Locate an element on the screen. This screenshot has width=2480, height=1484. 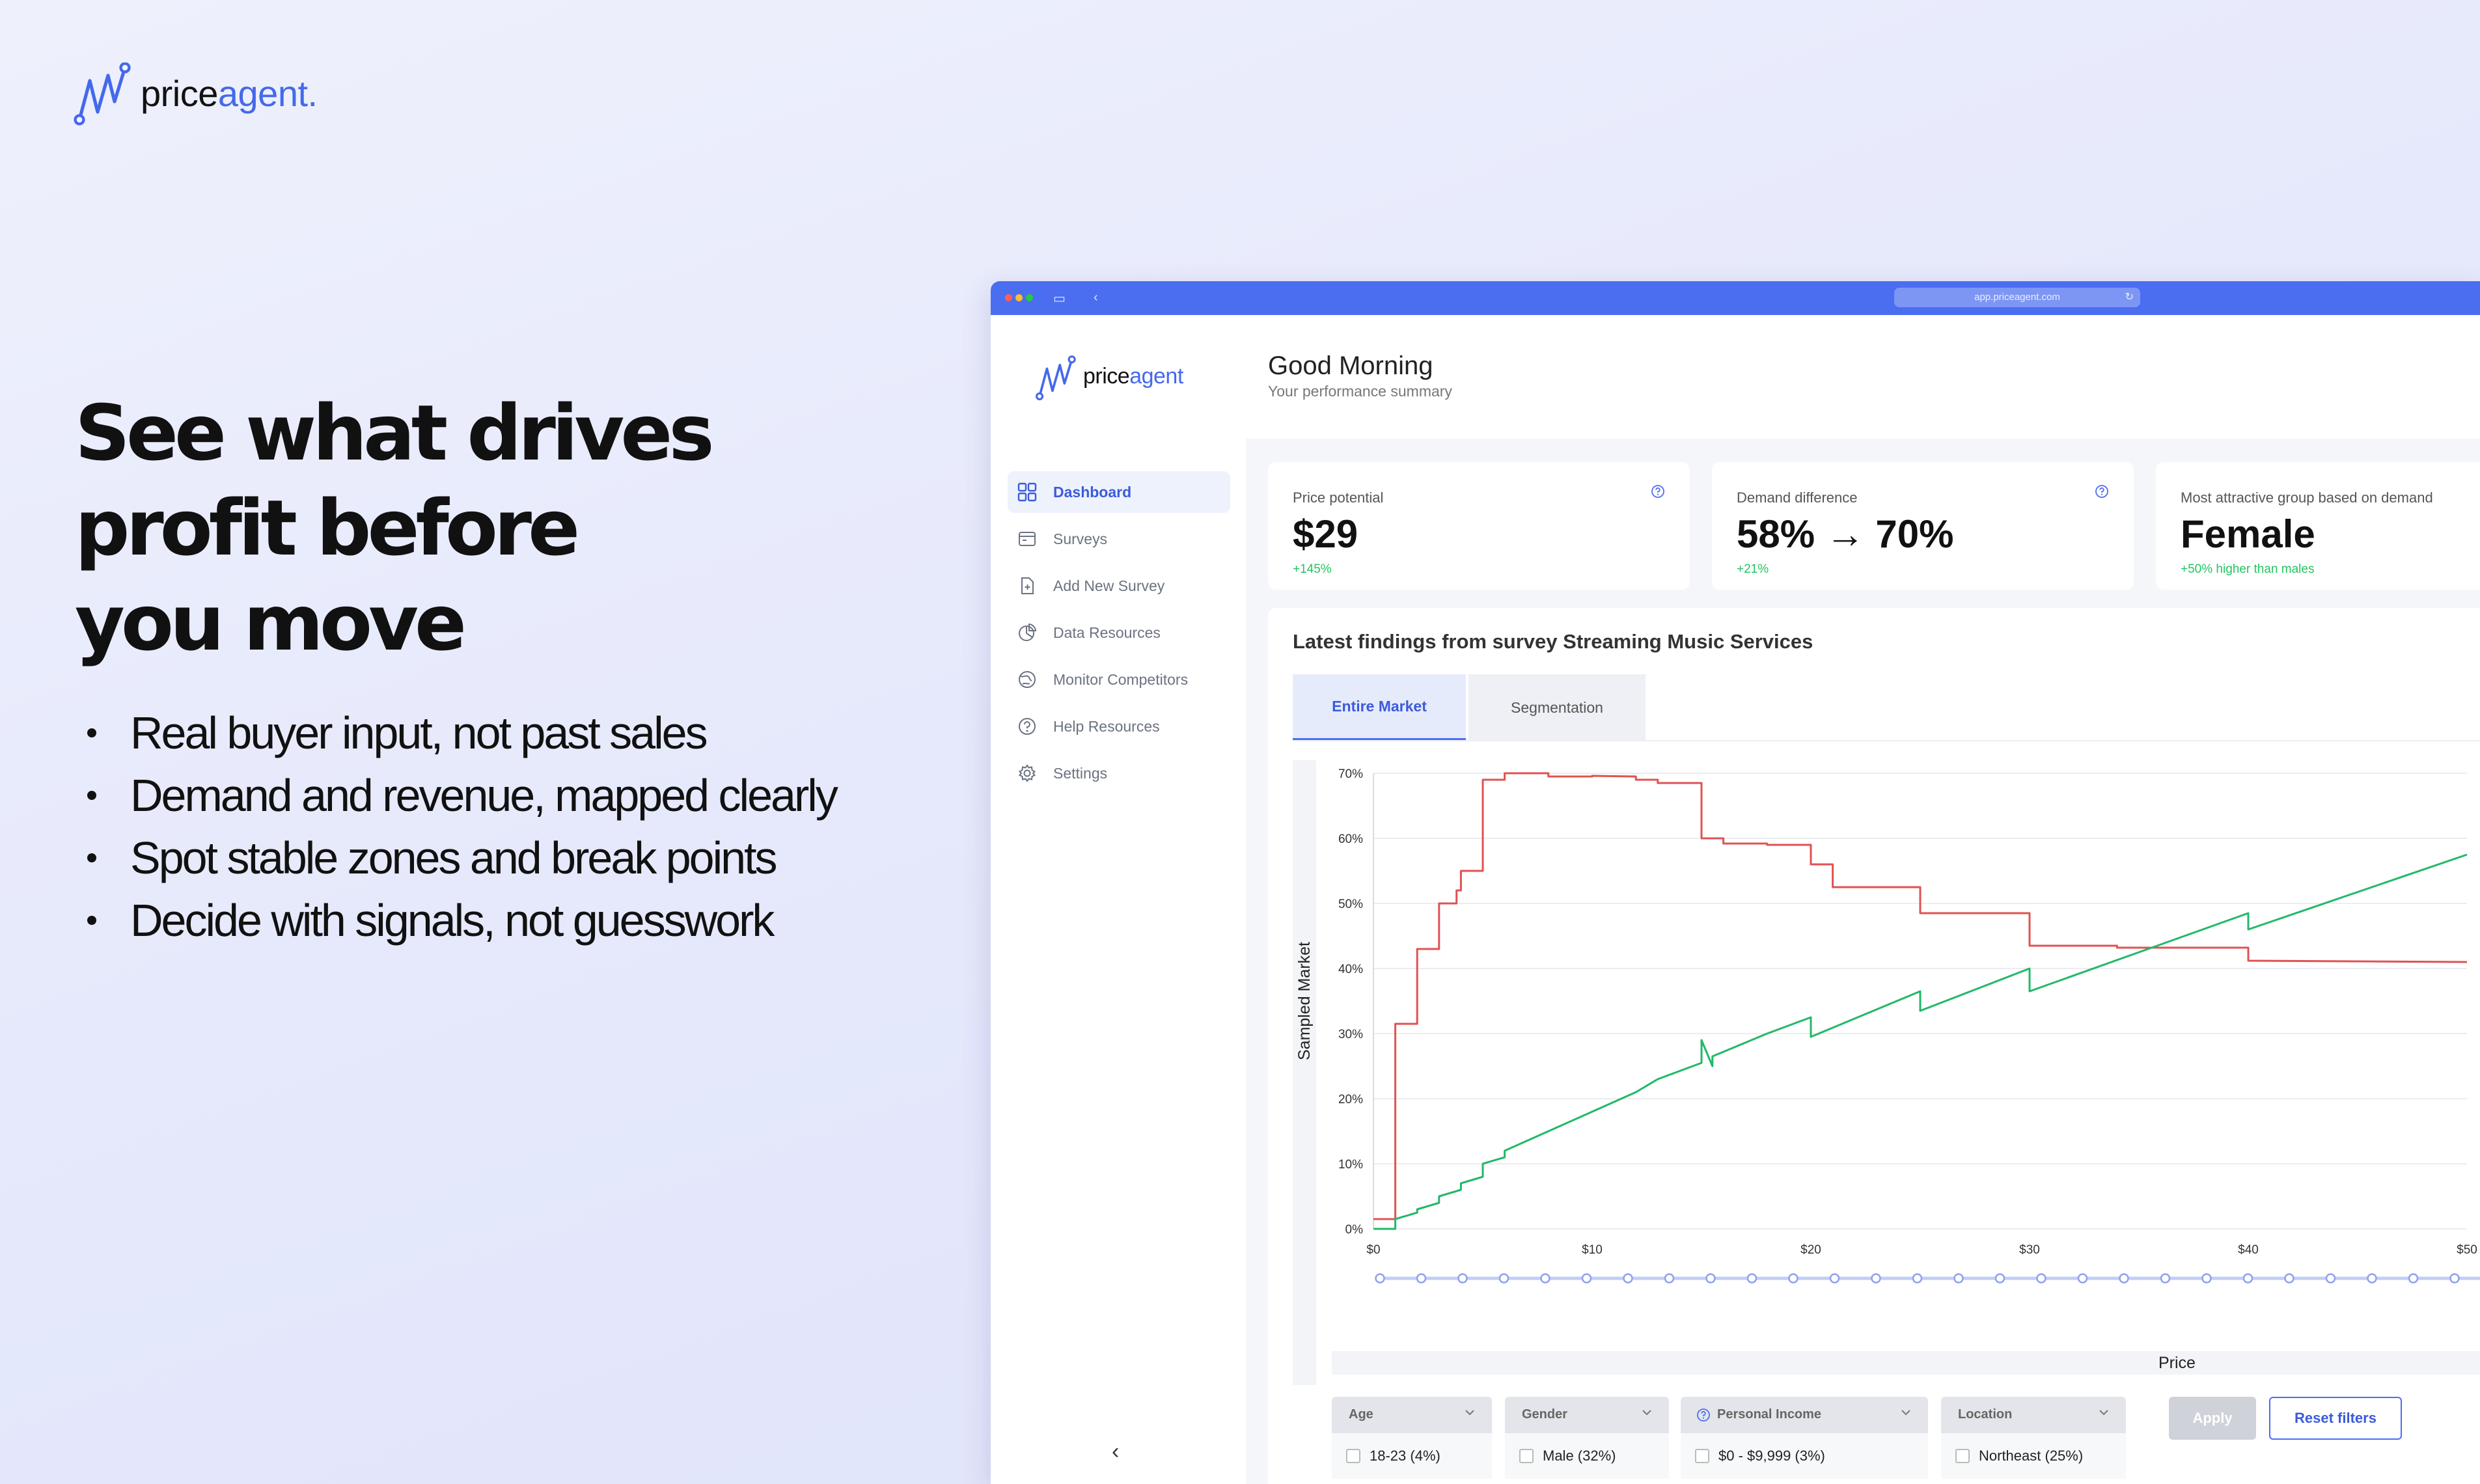
add-file-icon is located at coordinates (1027, 585).